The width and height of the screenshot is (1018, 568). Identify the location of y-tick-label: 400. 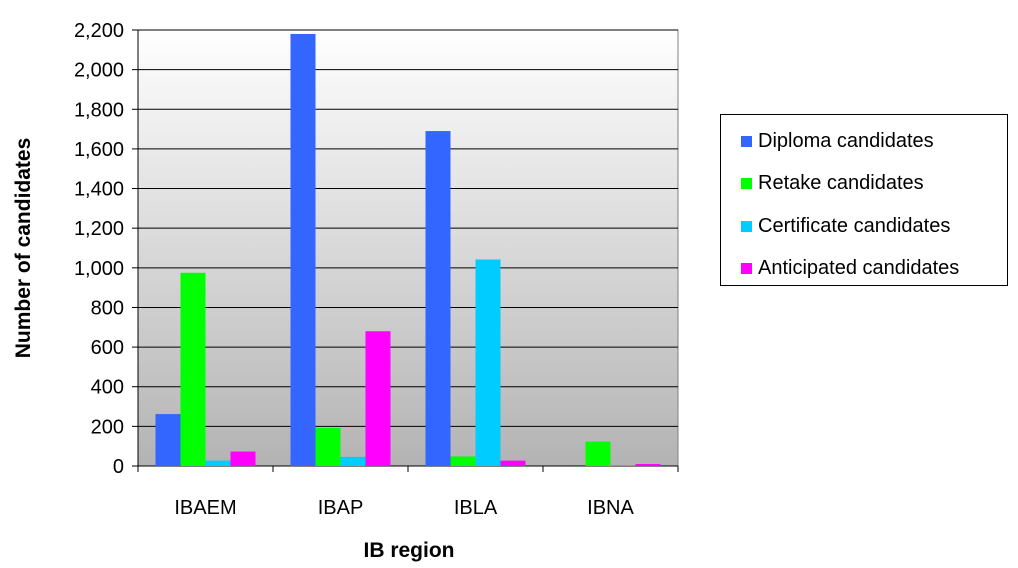
(107, 388).